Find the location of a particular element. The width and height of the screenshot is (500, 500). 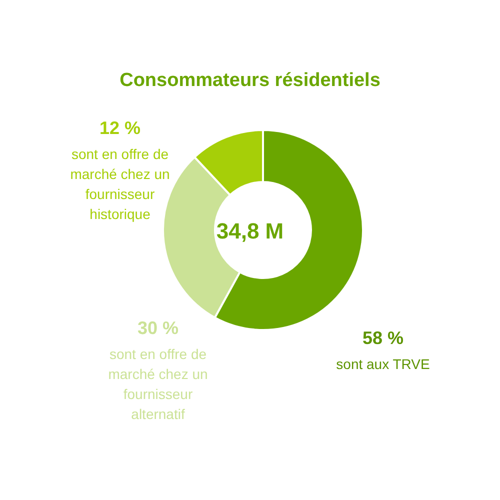

slice-label: sont en offre de marché chez un fournisseur historique is located at coordinates (120, 184).